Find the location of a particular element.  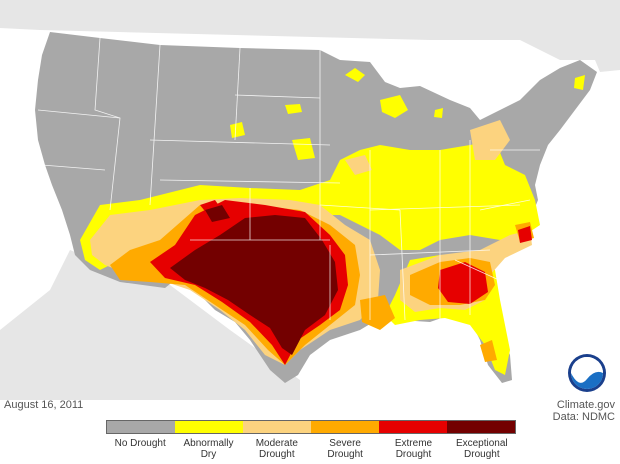

legend-swatch-moderate is located at coordinates (277, 427).